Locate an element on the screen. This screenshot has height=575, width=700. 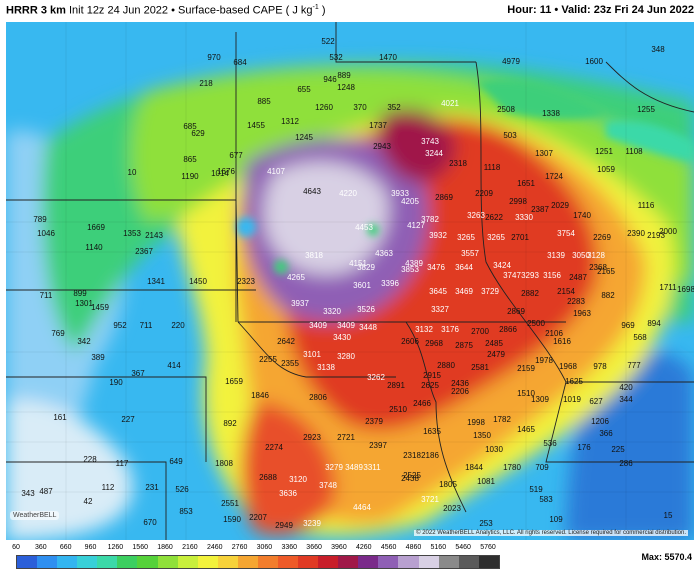
cape-value-label: 3601 is located at coordinates (362, 285).